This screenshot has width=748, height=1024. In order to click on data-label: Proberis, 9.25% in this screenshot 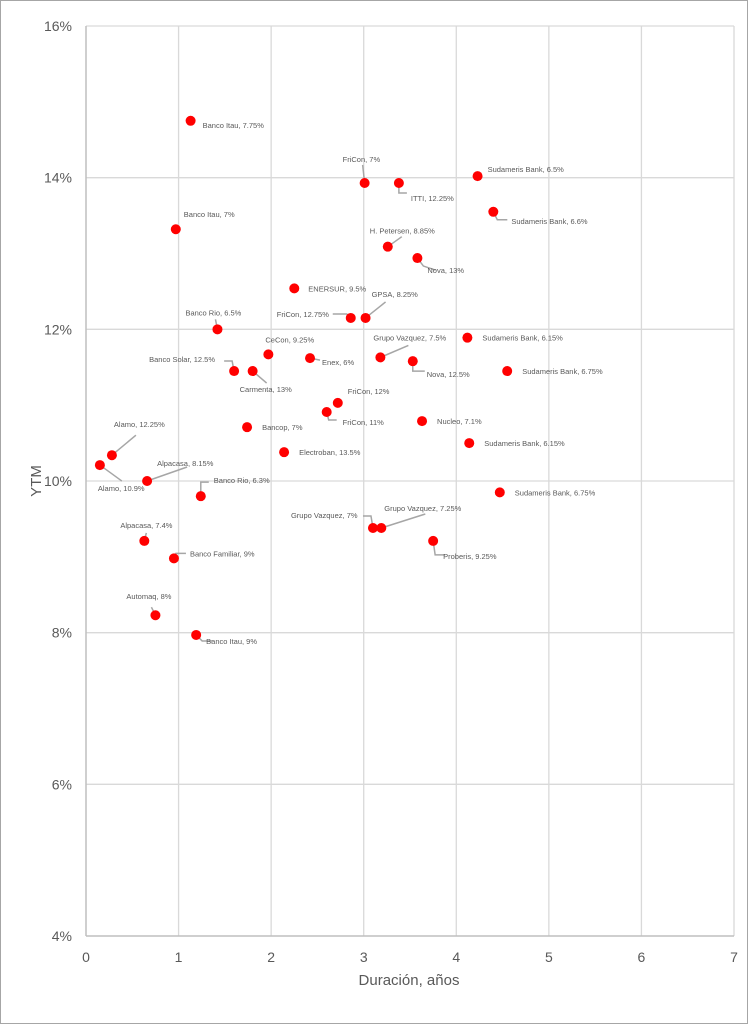, I will do `click(470, 556)`.